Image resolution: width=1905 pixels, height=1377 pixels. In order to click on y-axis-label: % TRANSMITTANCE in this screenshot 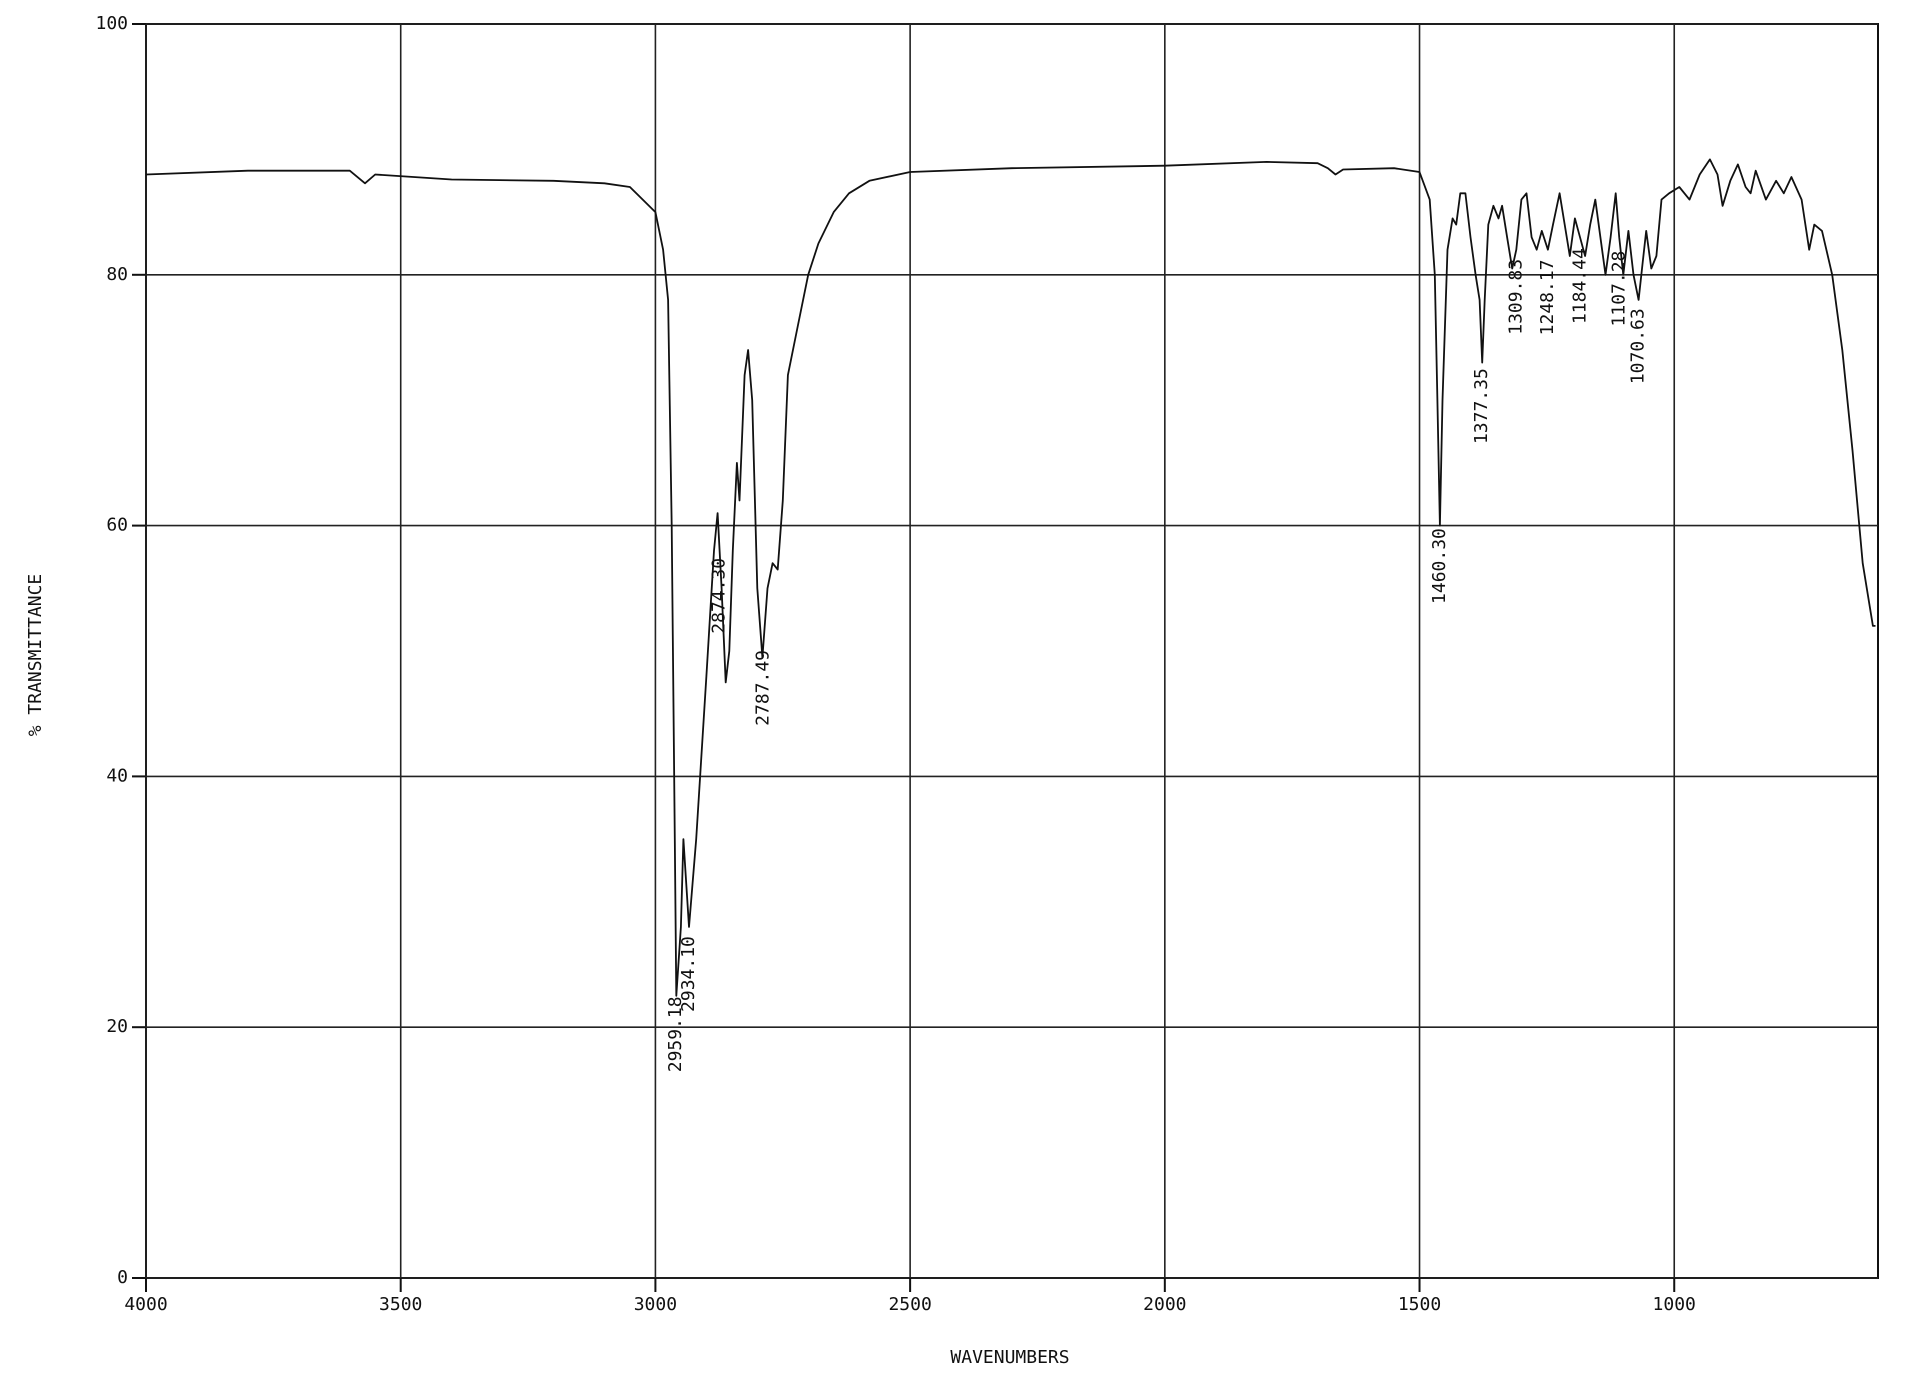, I will do `click(35, 655)`.